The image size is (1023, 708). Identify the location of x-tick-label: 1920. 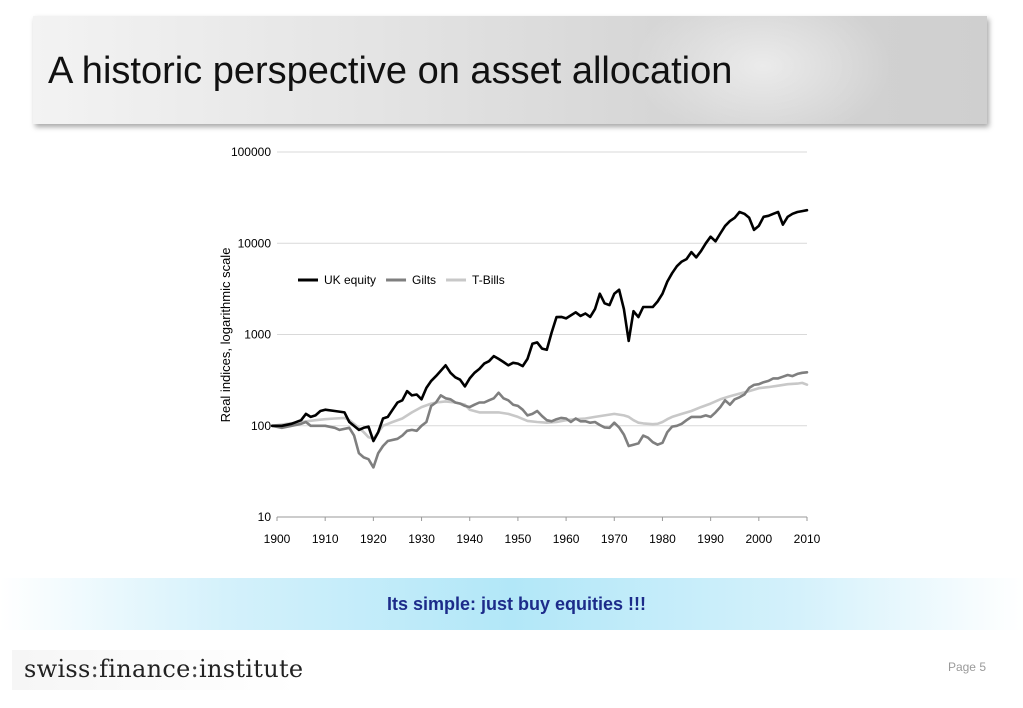
(373, 539).